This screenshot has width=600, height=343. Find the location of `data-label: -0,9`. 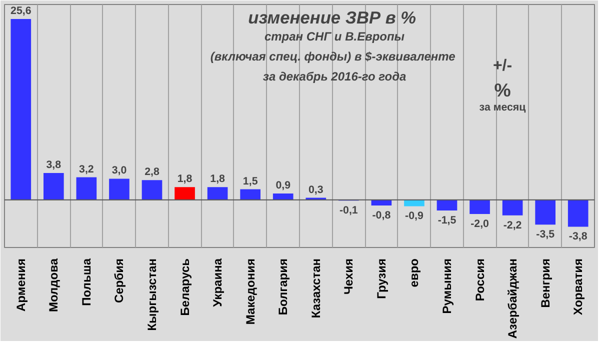

data-label: -0,9 is located at coordinates (414, 216).